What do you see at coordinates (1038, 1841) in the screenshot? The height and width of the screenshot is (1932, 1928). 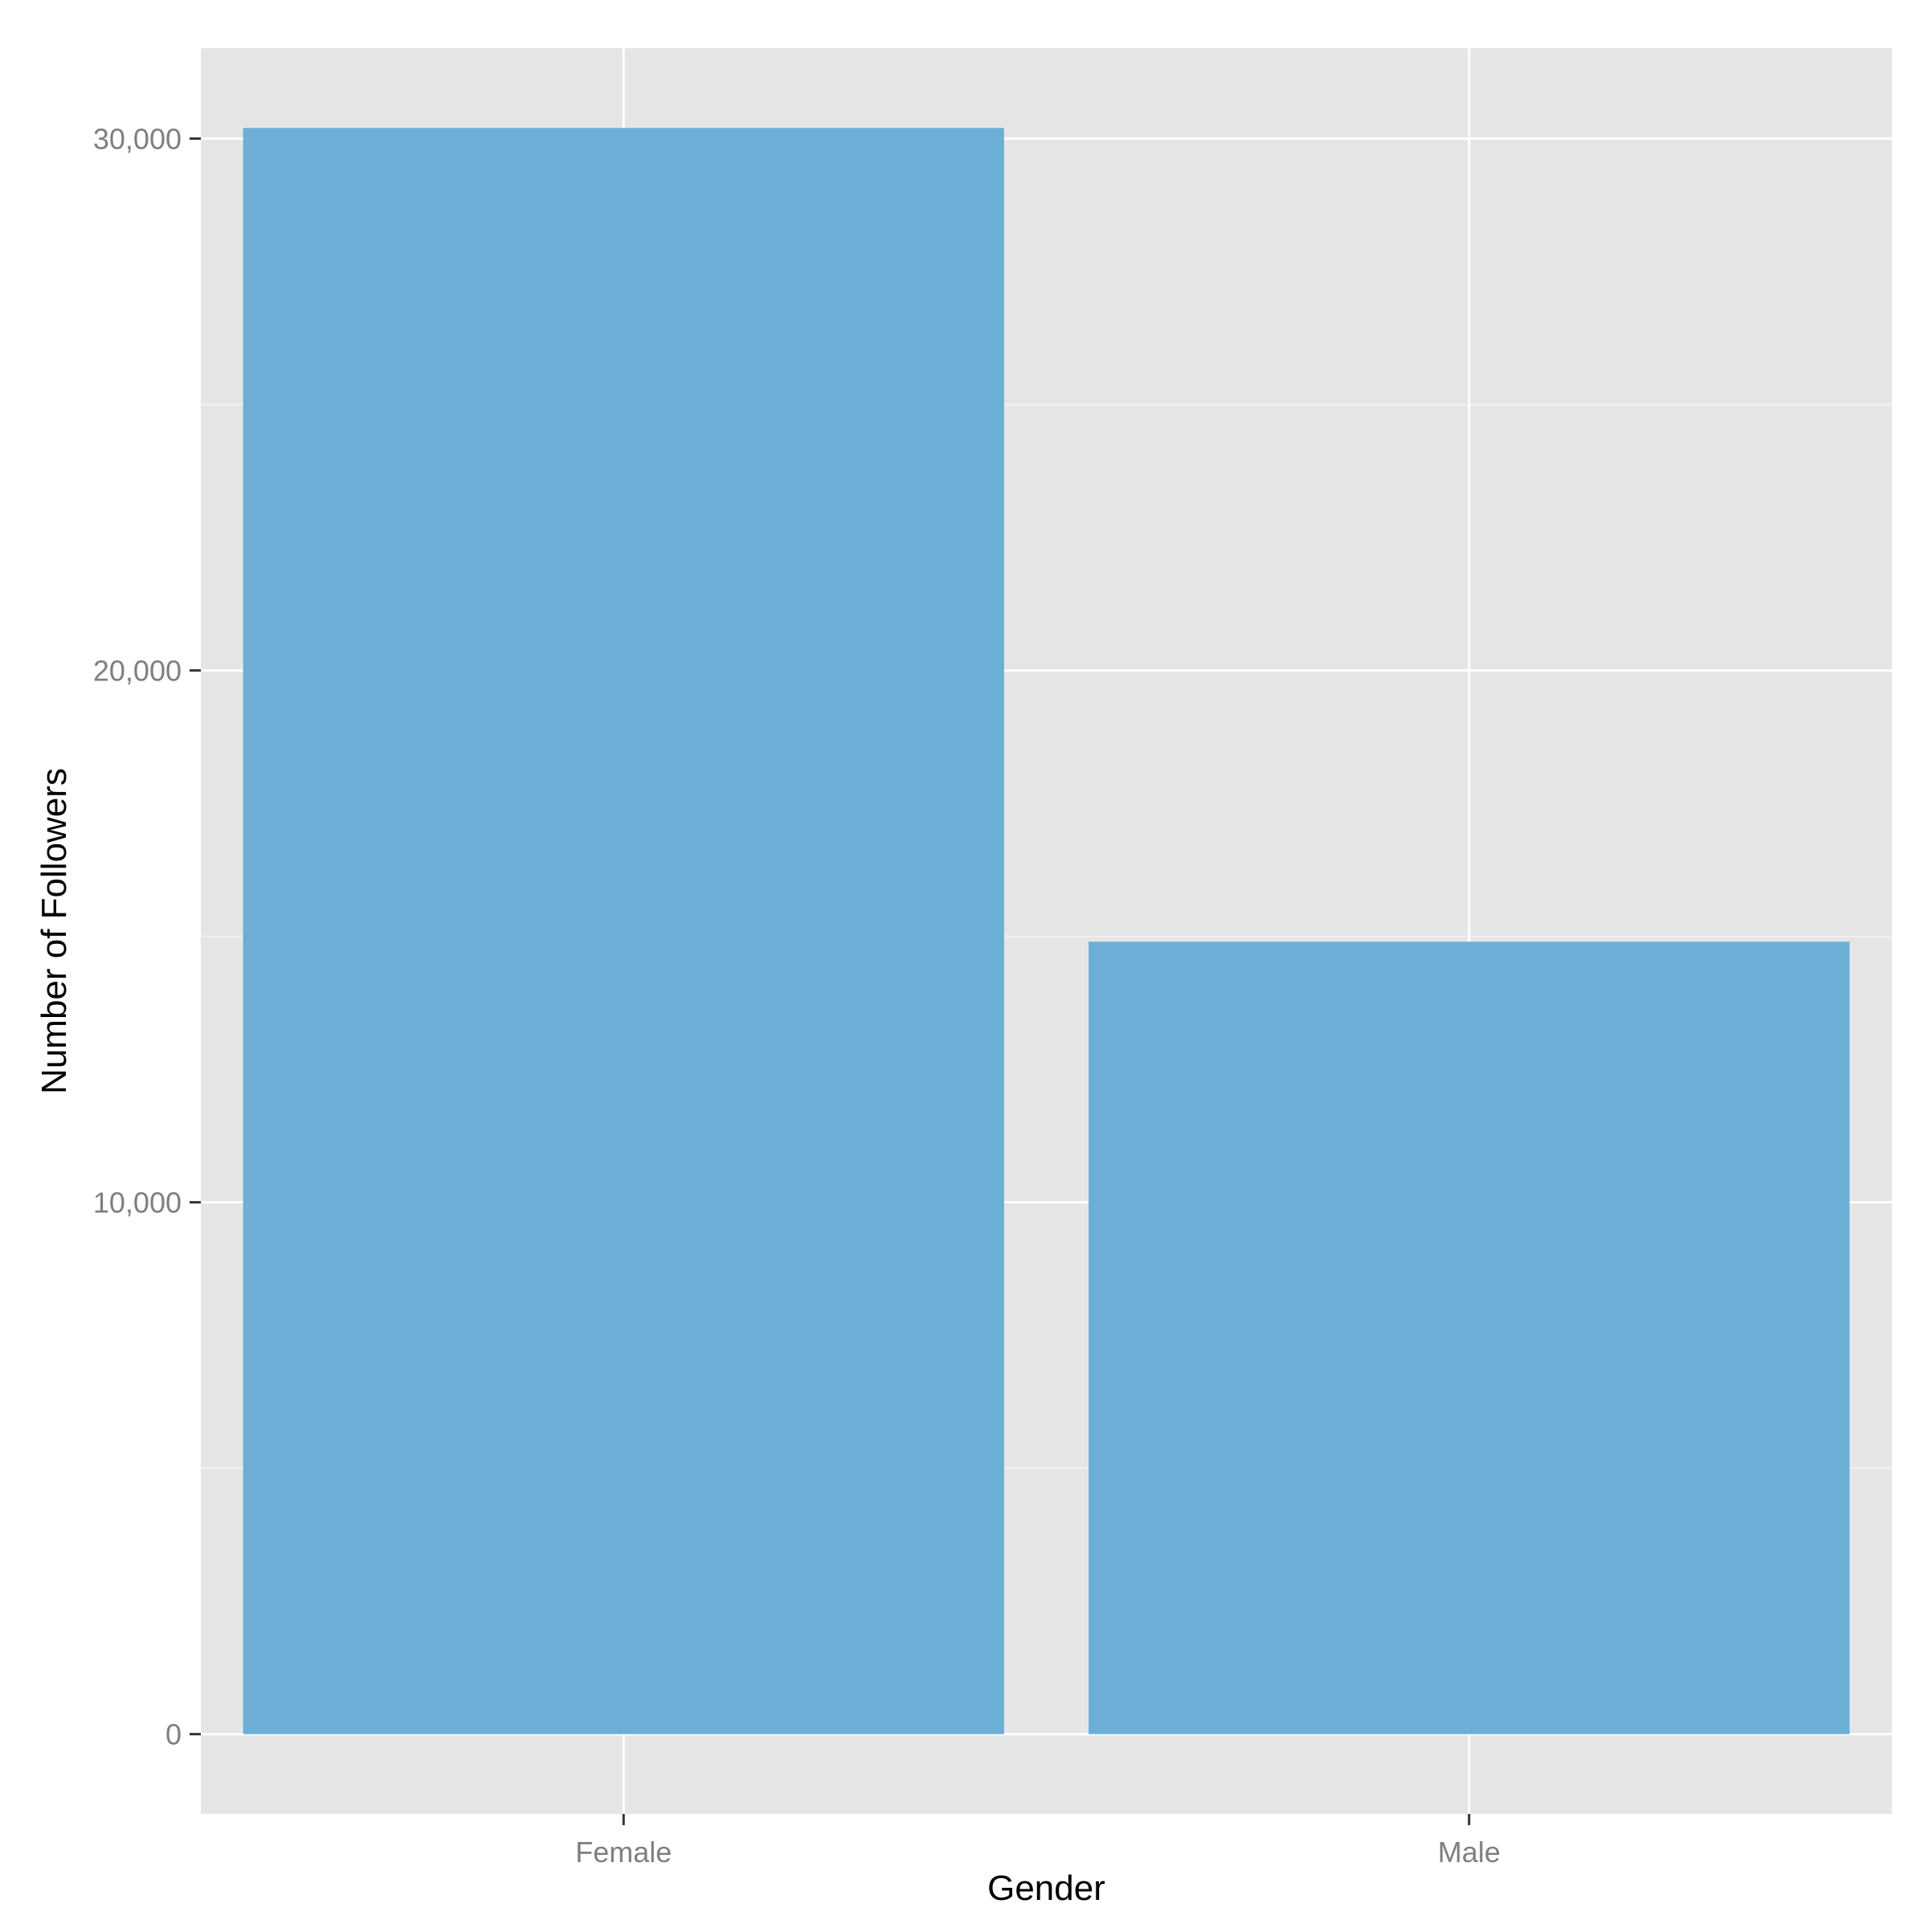 I see `x-axis-ticks: Female Male` at bounding box center [1038, 1841].